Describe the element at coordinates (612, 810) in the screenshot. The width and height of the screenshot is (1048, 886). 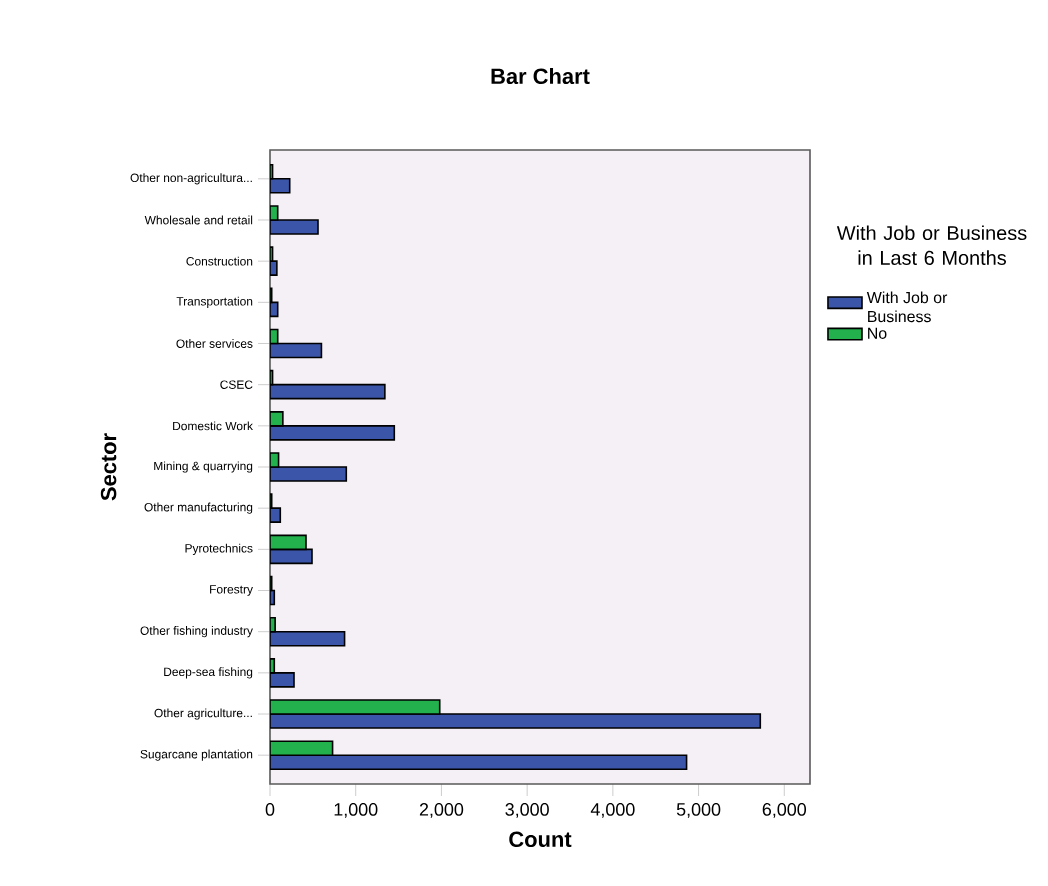
I see `x-tick-label: 4,000` at that location.